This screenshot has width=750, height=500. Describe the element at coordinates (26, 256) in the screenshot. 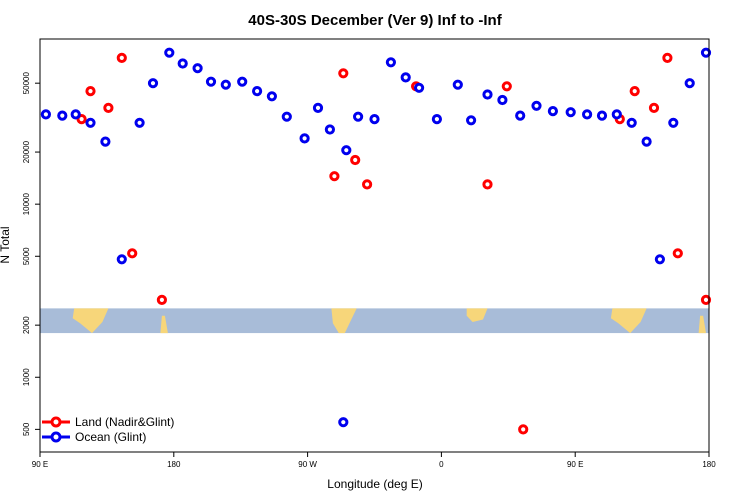

I see `y-tick-label: 5000` at that location.